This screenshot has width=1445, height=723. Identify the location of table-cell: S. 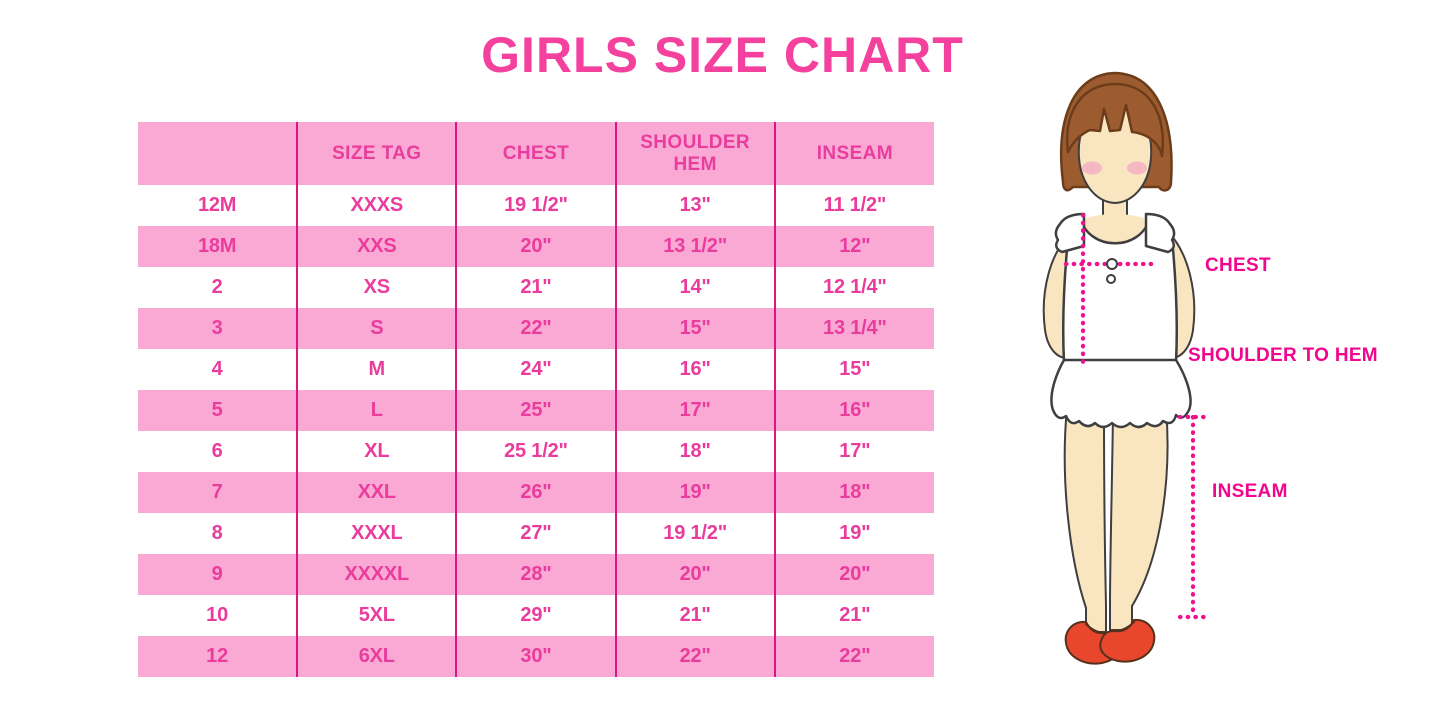
(376, 328).